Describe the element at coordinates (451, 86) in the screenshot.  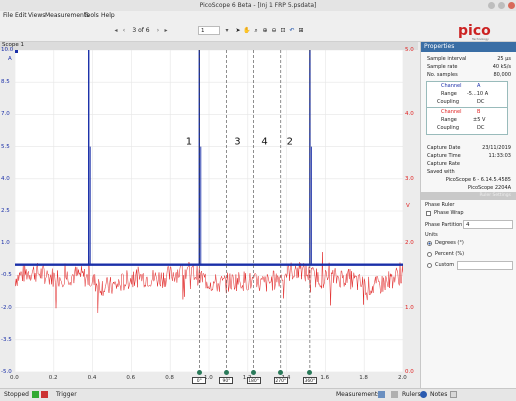
I see `channel-a-label: Channel` at that location.